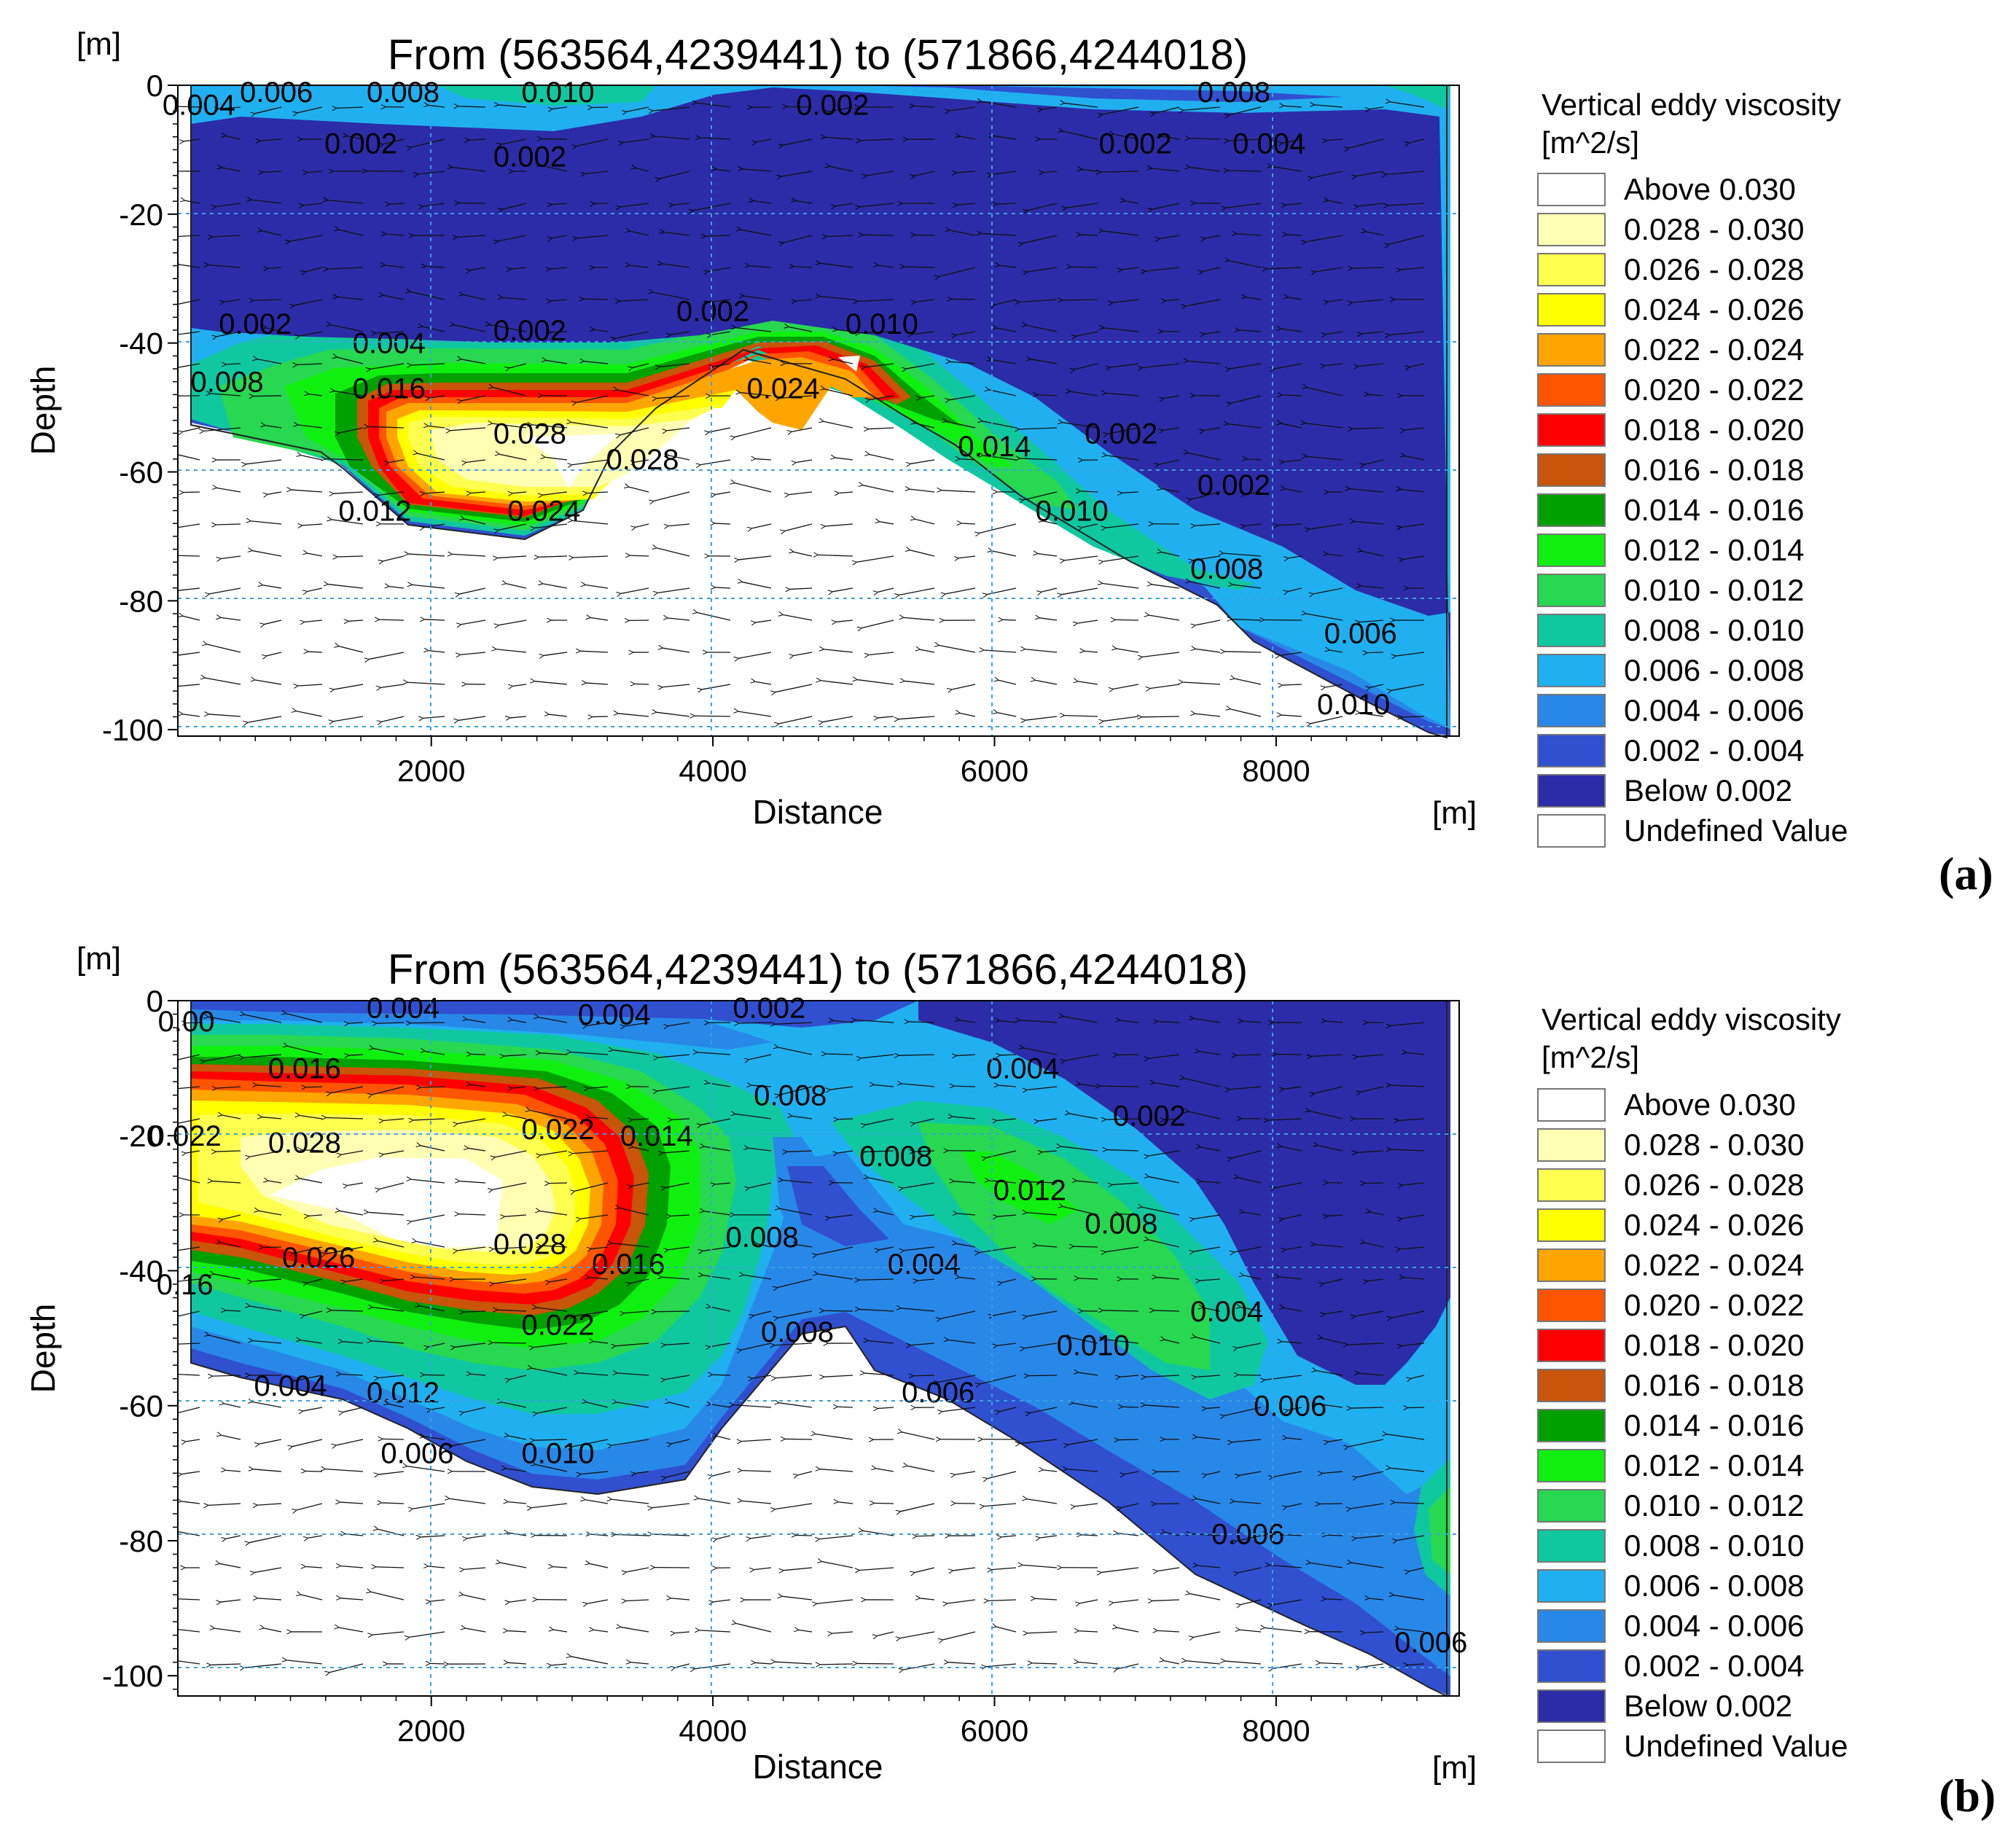 The height and width of the screenshot is (1833, 2016). I want to click on legend-label: 0.004 - 0.006, so click(1715, 1626).